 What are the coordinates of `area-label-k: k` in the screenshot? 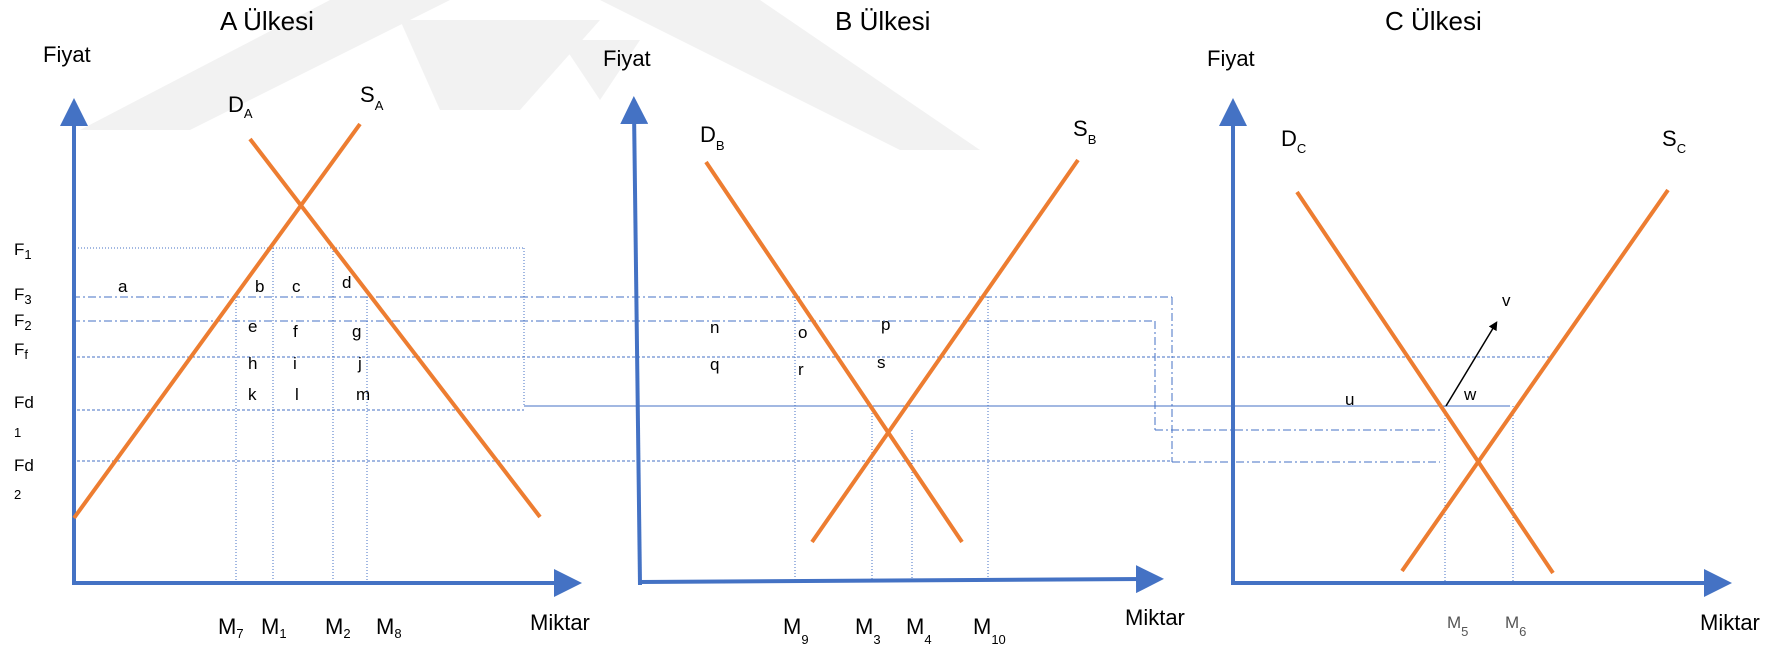 It's located at (252, 394).